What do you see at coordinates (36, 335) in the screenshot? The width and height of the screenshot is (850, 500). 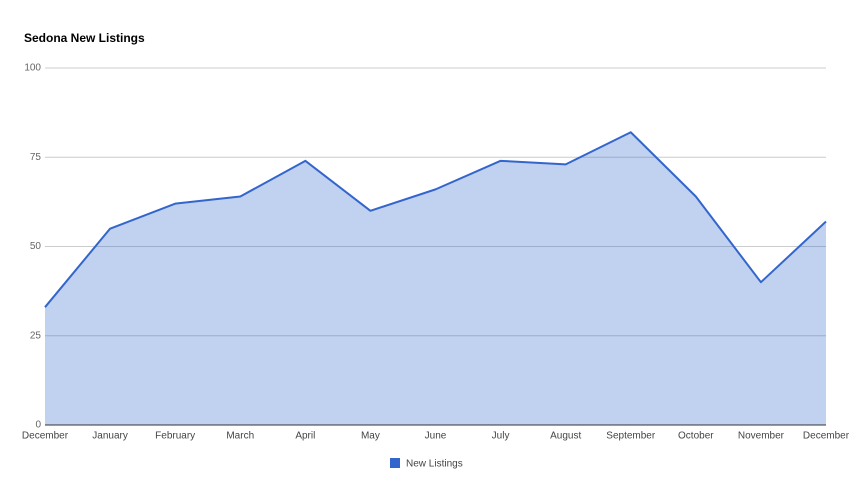 I see `y-tick-label: 25` at bounding box center [36, 335].